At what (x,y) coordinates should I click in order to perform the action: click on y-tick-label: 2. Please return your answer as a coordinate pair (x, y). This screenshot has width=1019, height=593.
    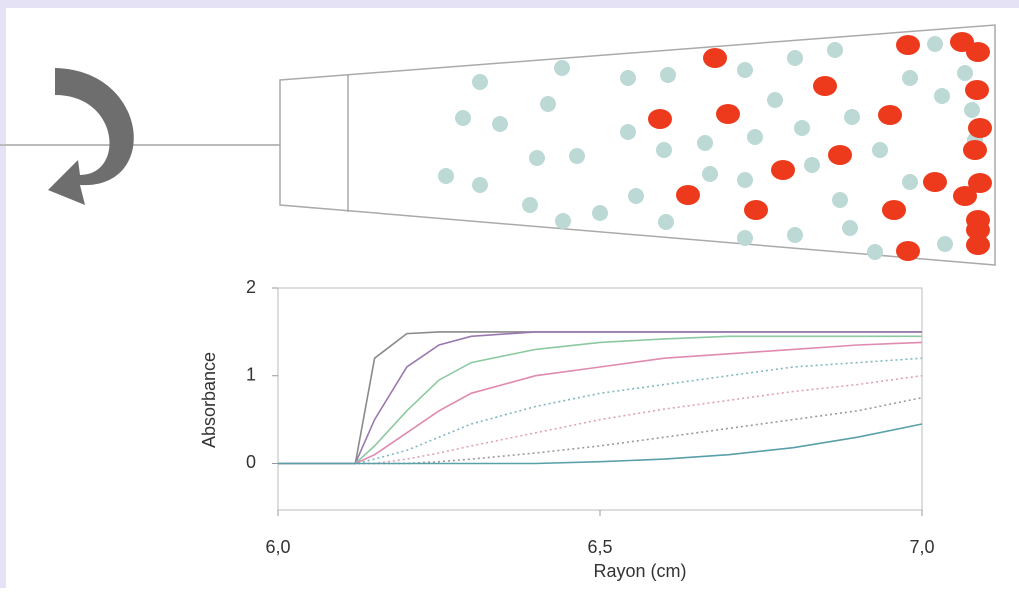
    Looking at the image, I should click on (251, 287).